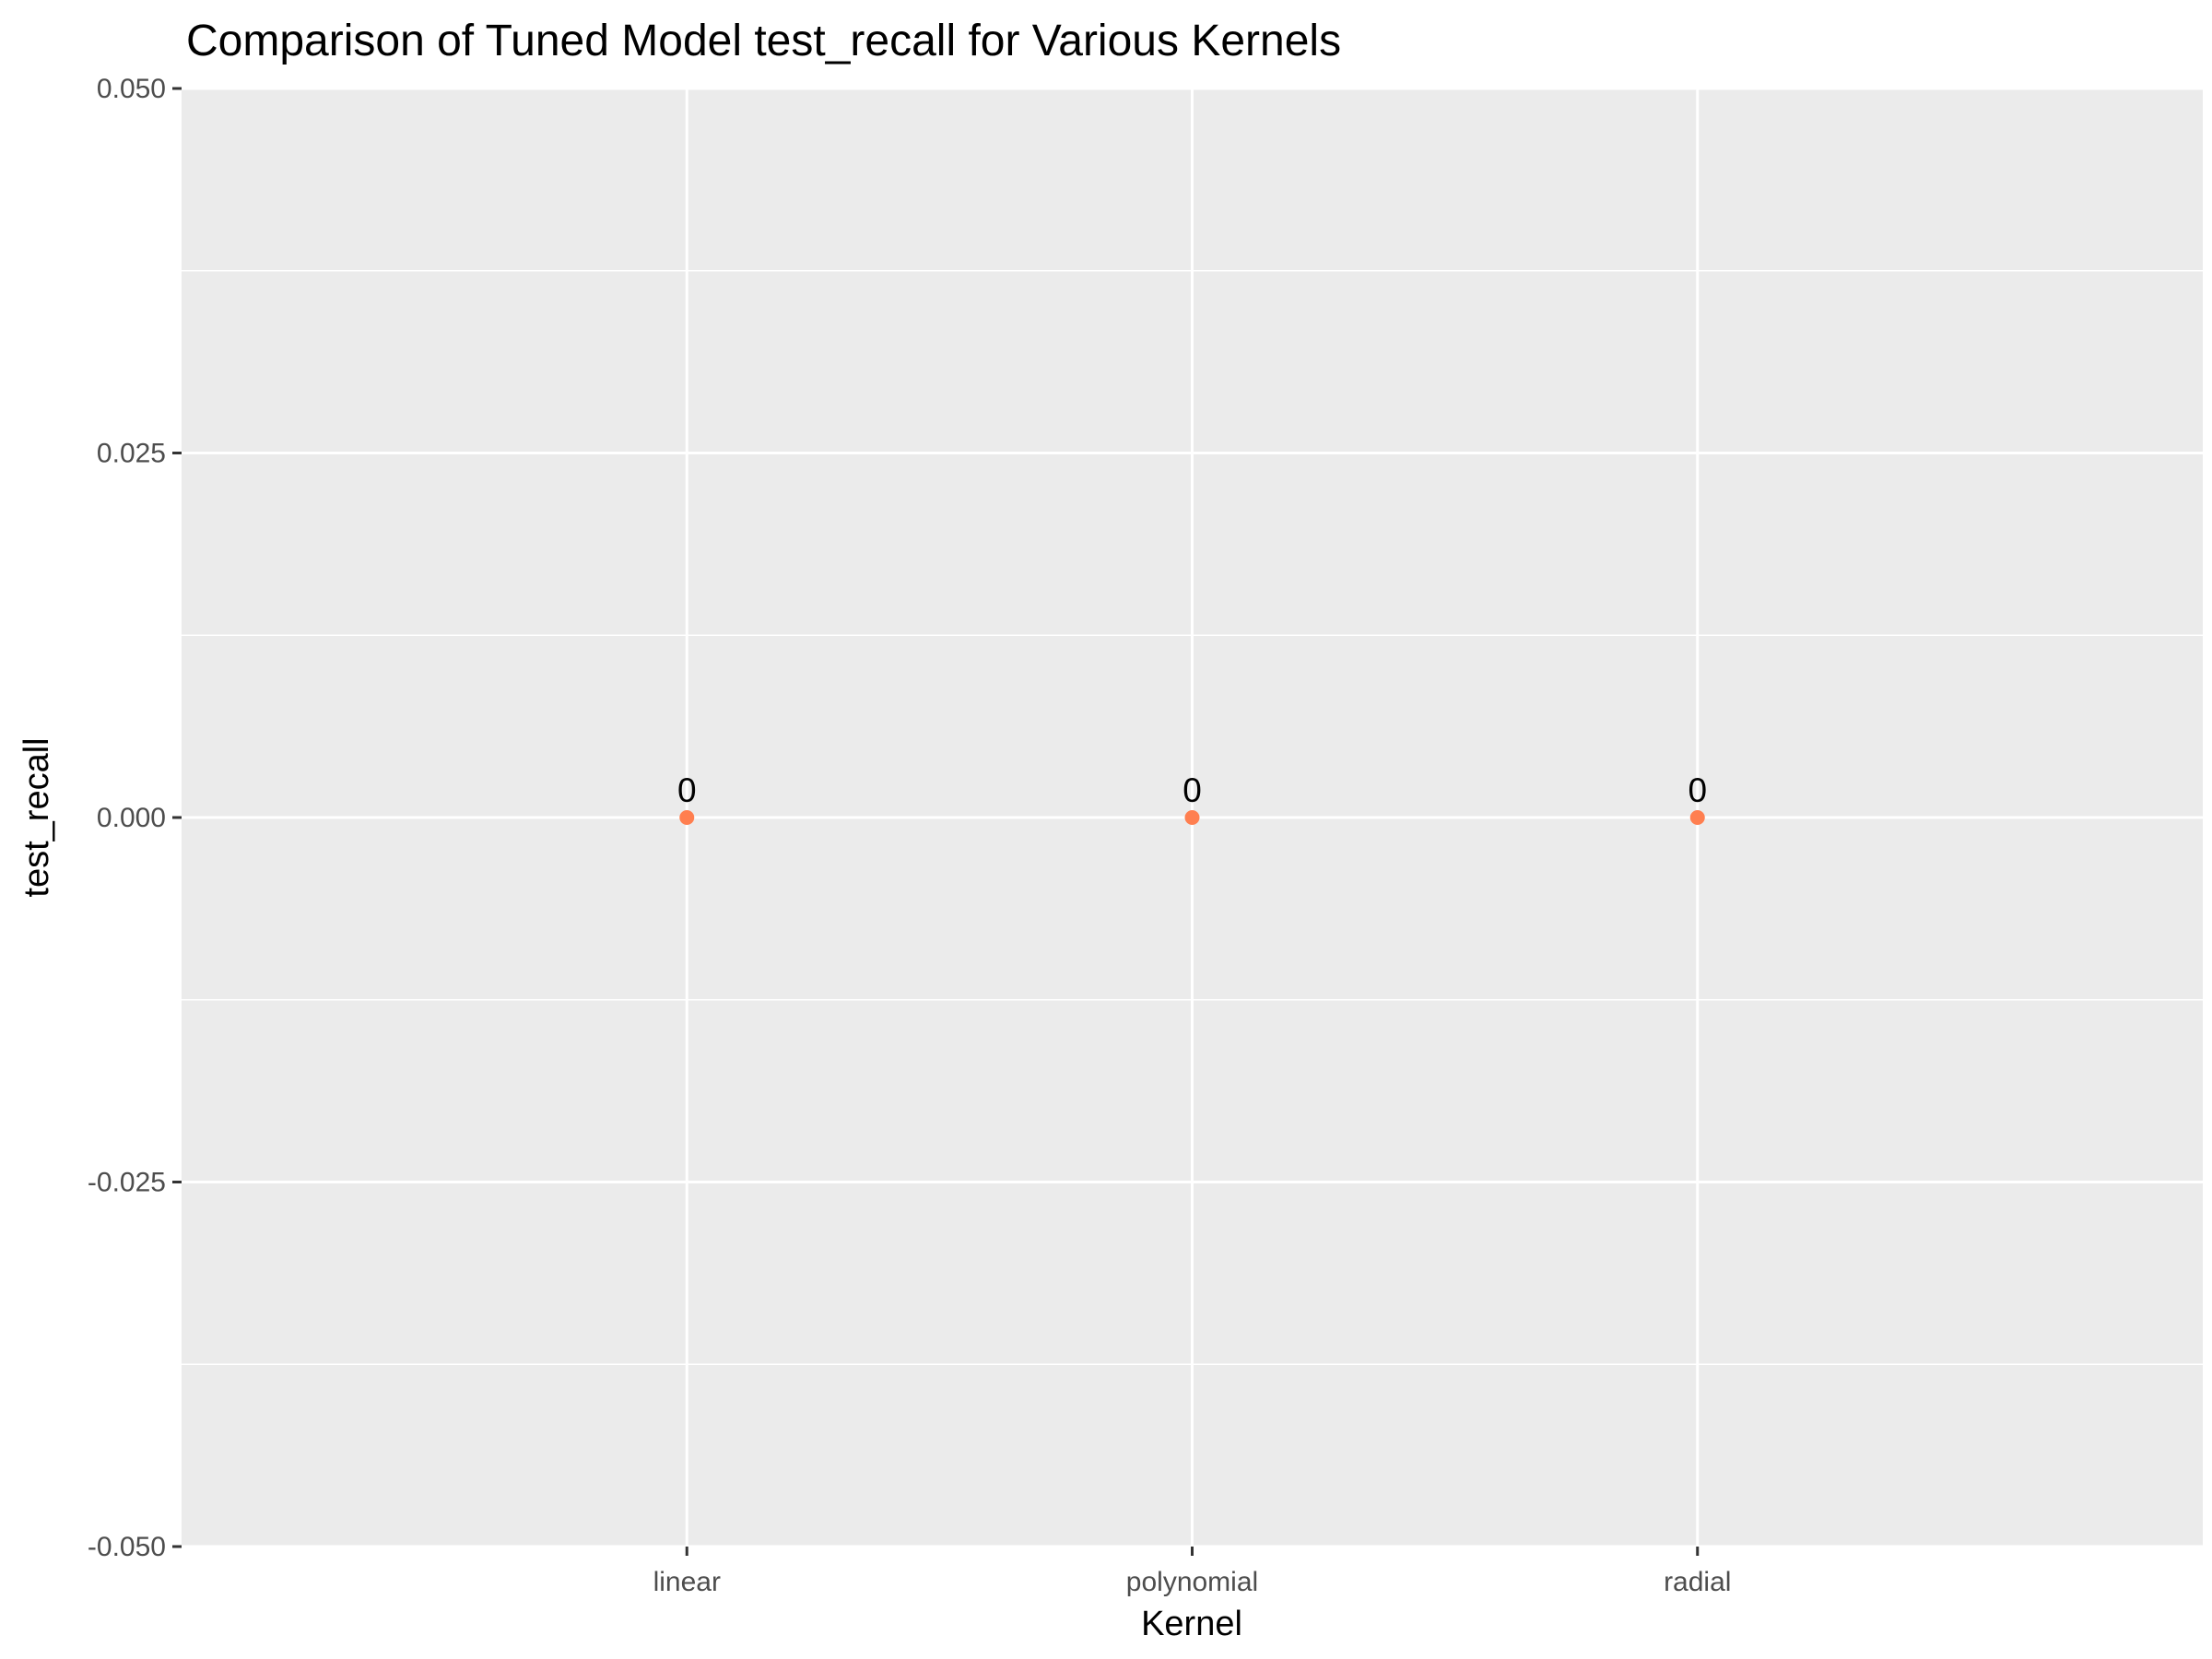  Describe the element at coordinates (1191, 1624) in the screenshot. I see `x-axis-title: Kernel` at that location.